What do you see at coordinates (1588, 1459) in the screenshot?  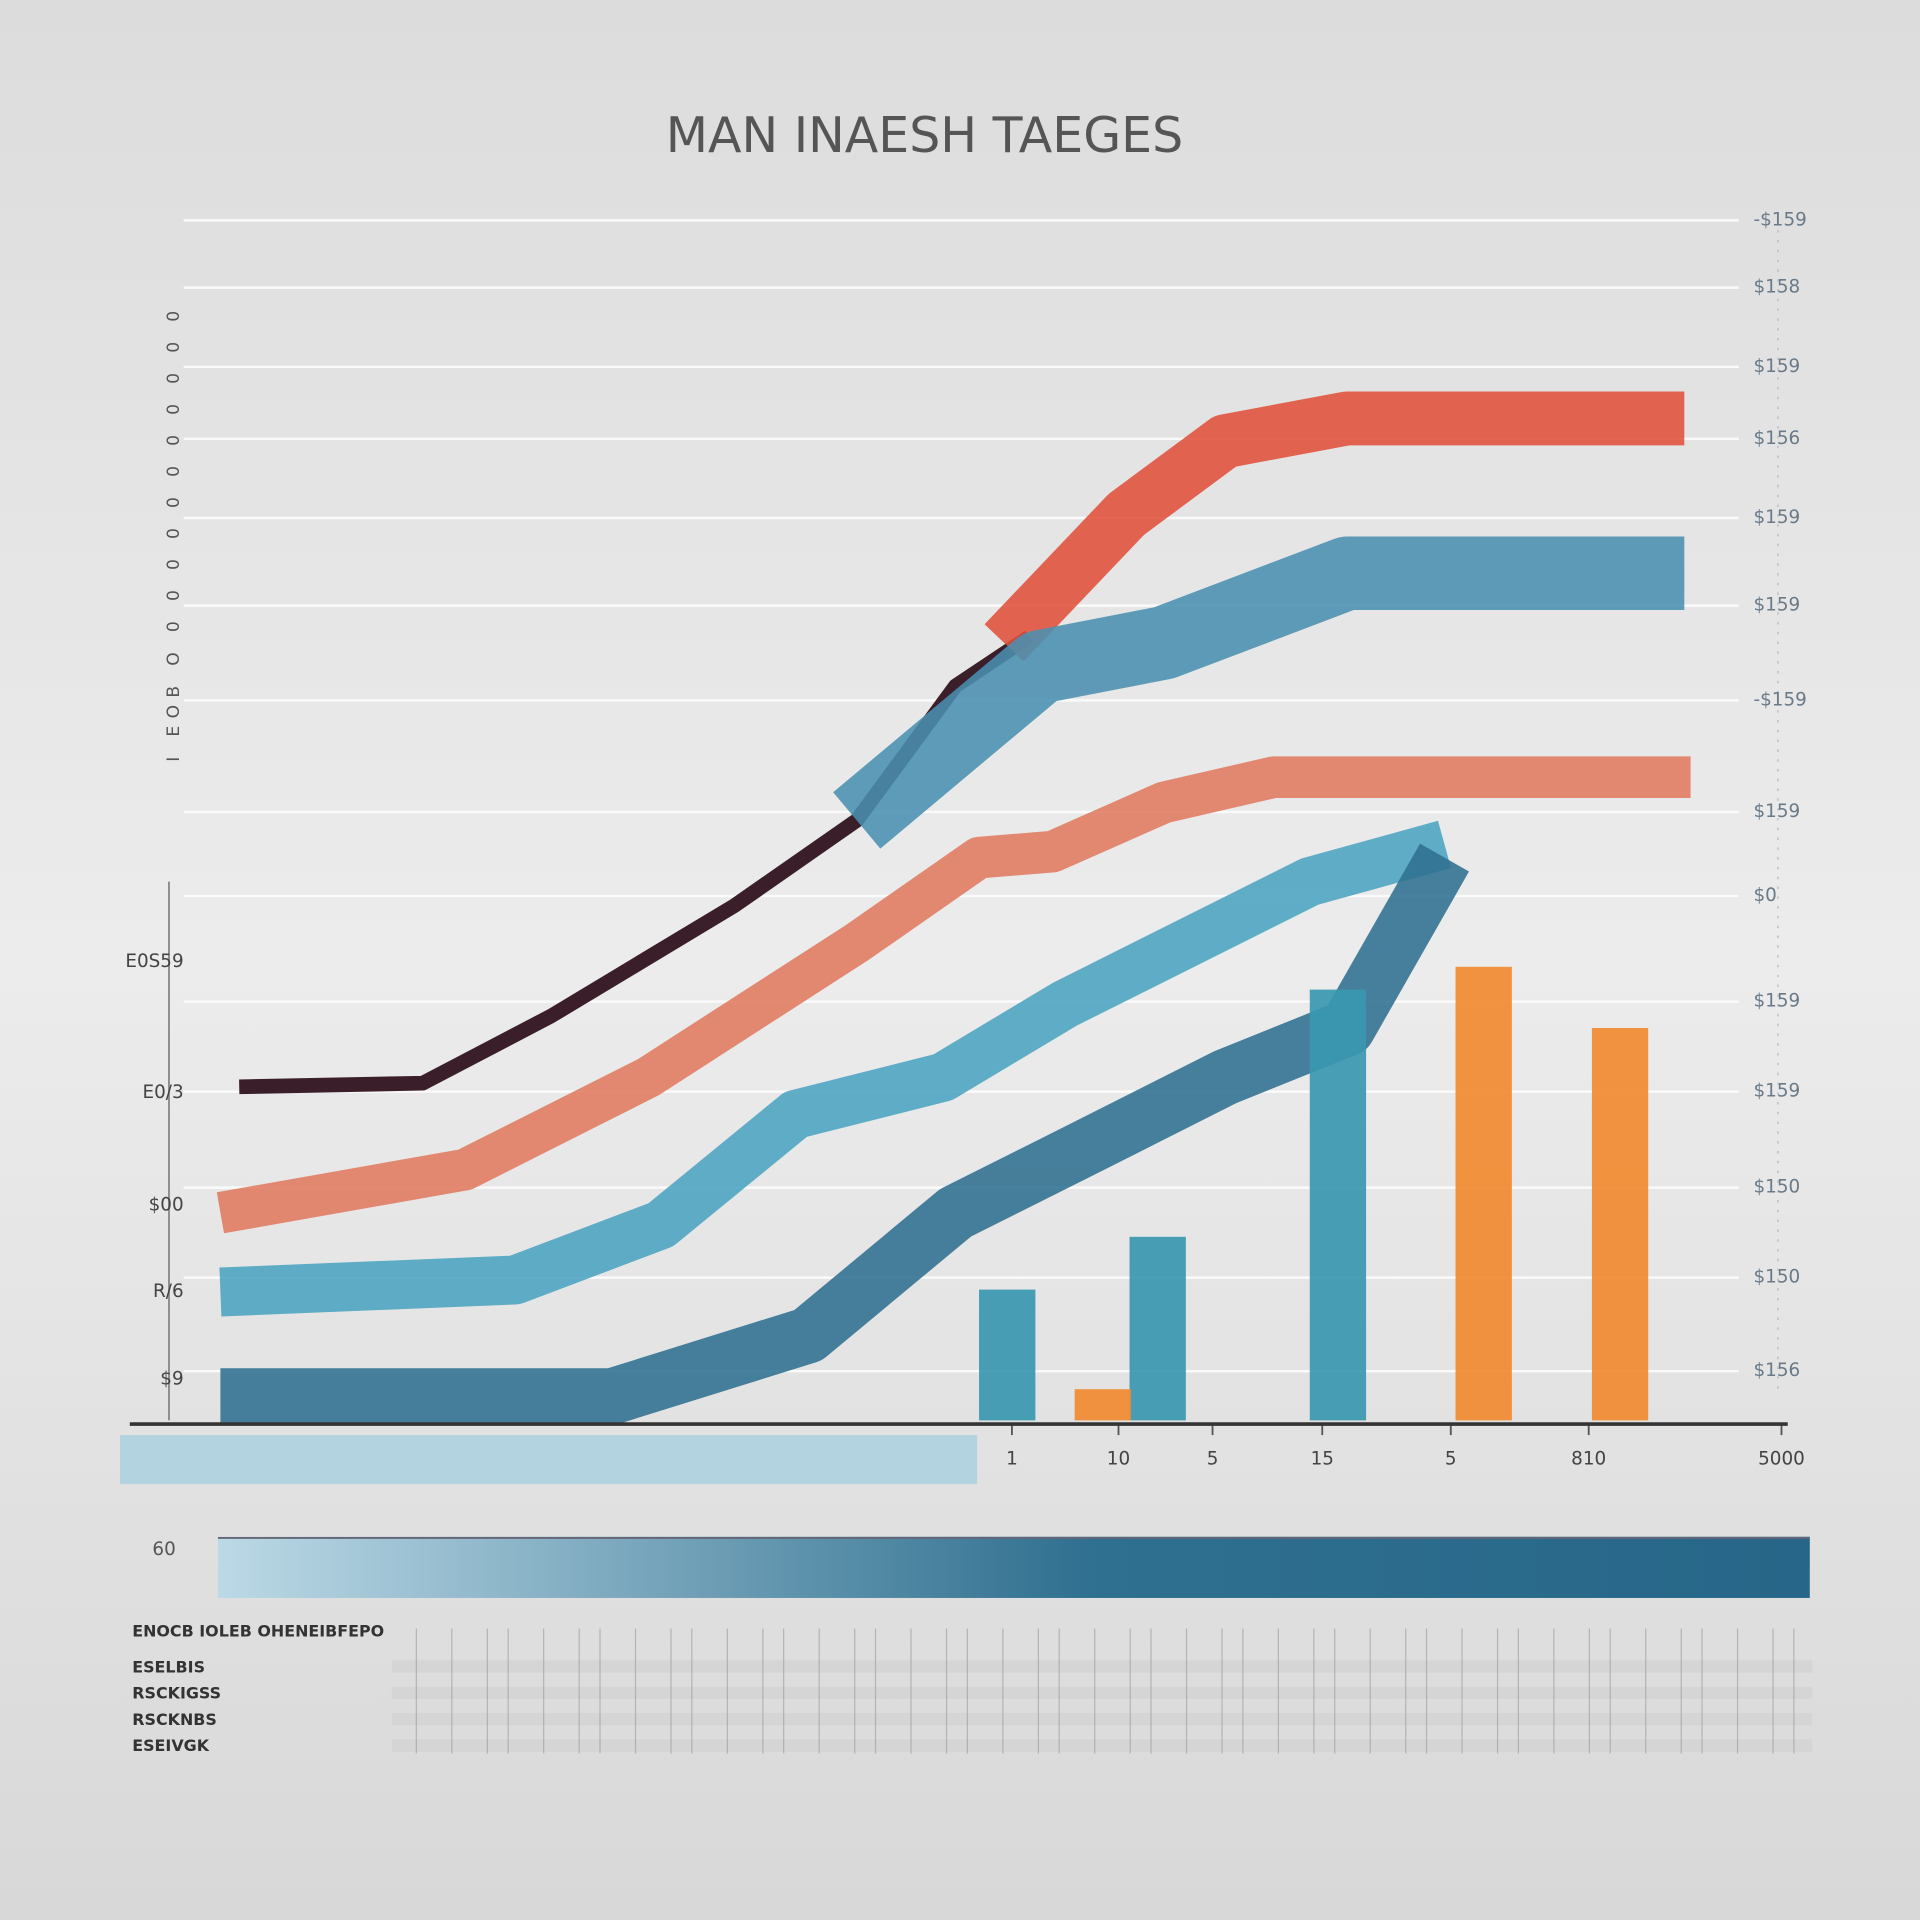 I see `x-tick-label: 810` at bounding box center [1588, 1459].